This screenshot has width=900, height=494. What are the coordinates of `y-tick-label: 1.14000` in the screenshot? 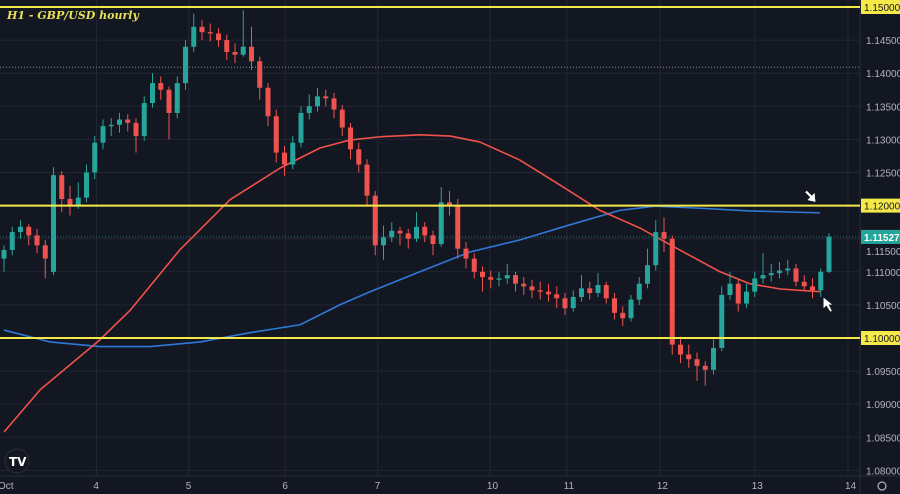 It's located at (883, 74).